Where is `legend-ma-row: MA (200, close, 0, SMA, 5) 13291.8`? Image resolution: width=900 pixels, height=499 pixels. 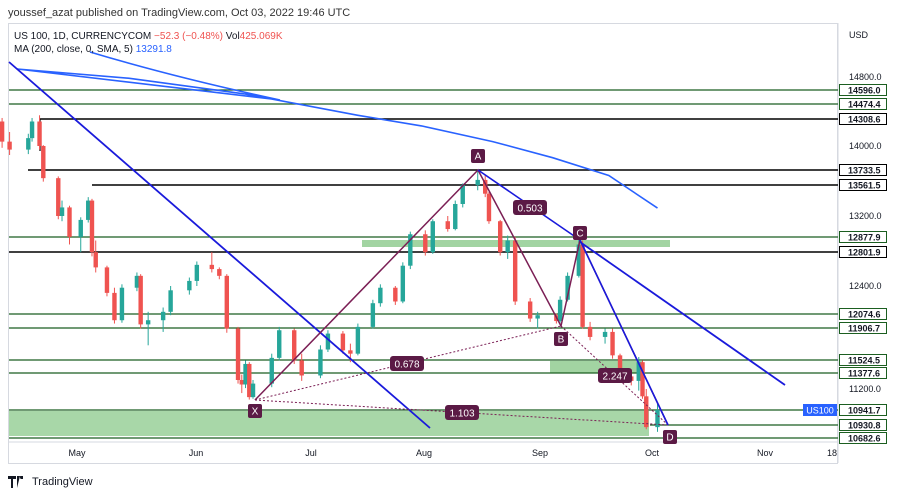
legend-ma-row: MA (200, close, 0, SMA, 5) 13291.8 is located at coordinates (93, 49).